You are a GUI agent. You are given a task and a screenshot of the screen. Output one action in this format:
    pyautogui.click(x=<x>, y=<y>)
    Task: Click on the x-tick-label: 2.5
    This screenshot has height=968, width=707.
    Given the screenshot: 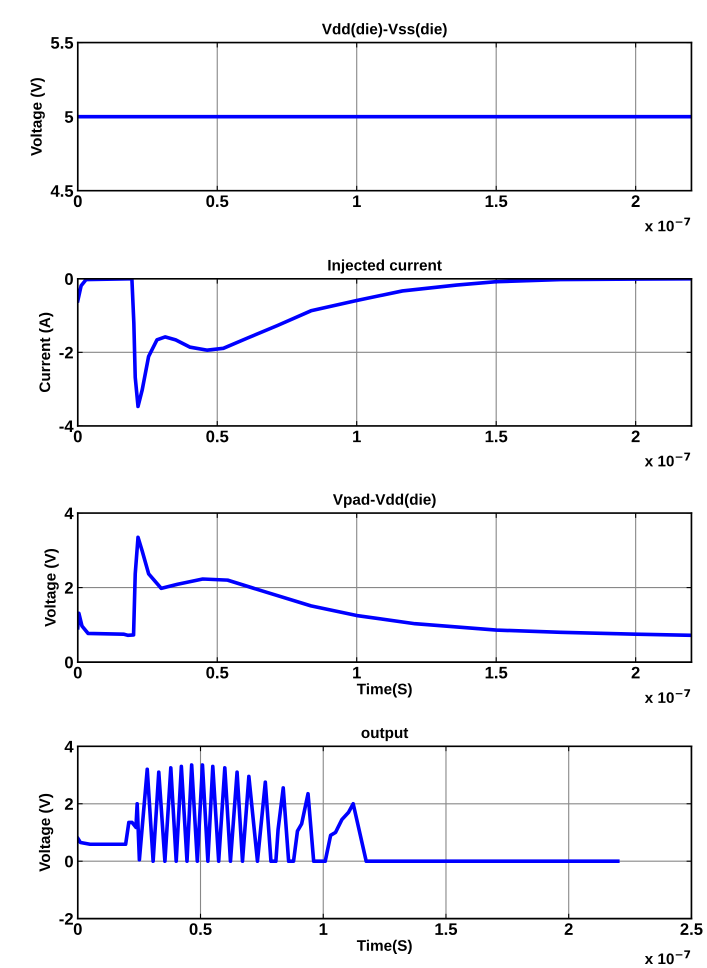 What is the action you would take?
    pyautogui.click(x=691, y=929)
    